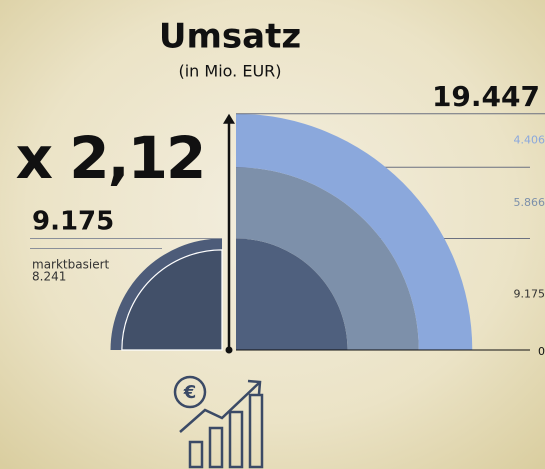 The width and height of the screenshot is (545, 469). Describe the element at coordinates (218, 422) in the screenshot. I see `revenue-icon: €` at that location.